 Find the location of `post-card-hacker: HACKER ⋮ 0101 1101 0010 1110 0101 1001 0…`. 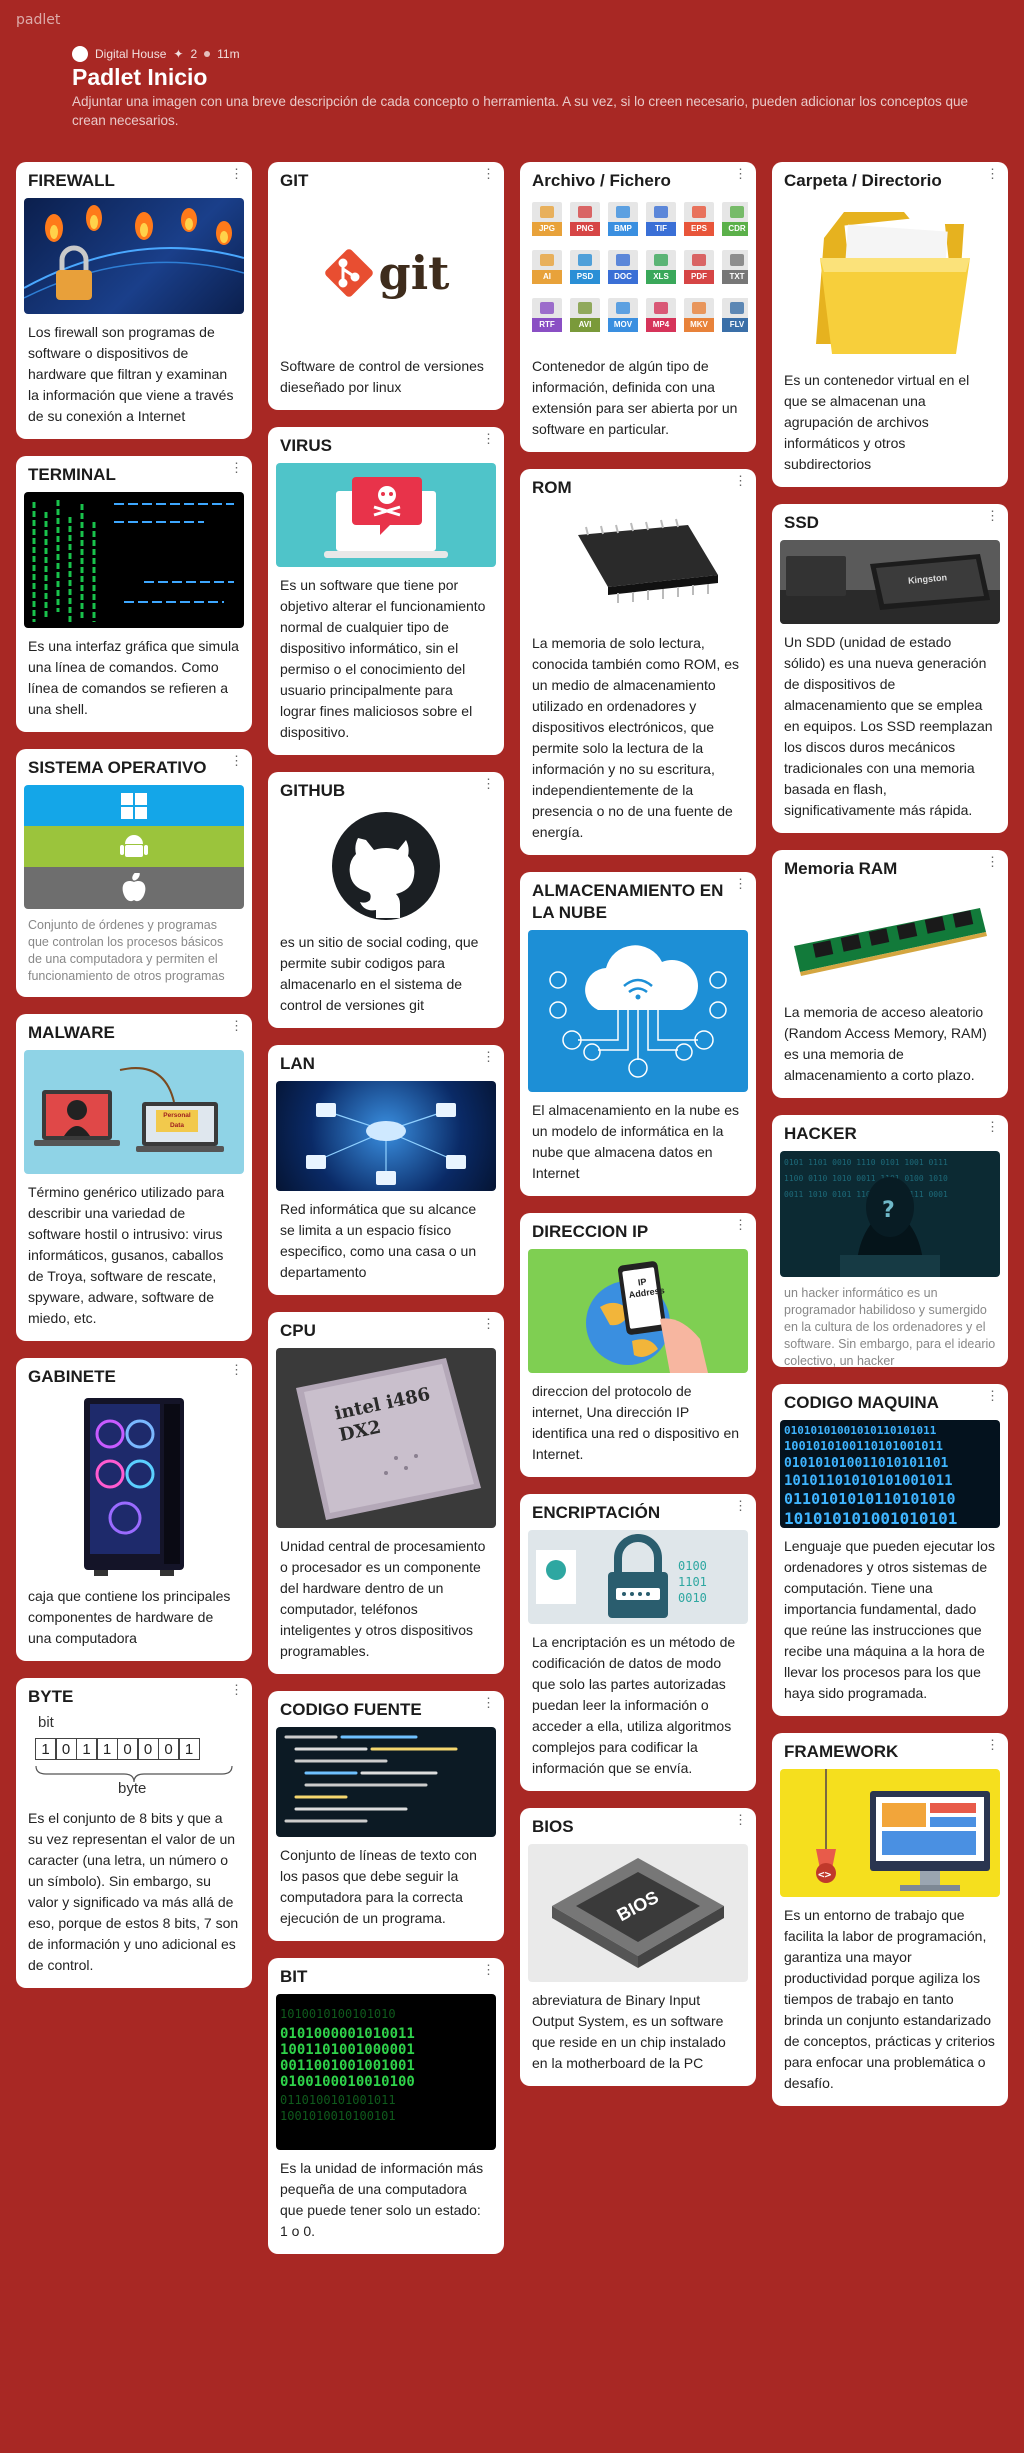

post-card-hacker: HACKER ⋮ 0101 1101 0010 1110 0101 1001 0… is located at coordinates (890, 1241).